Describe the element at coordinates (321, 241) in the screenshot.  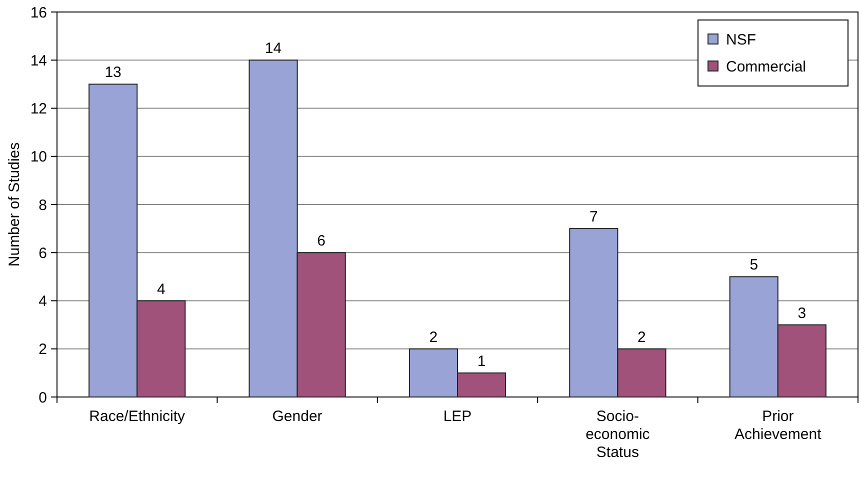
I see `data-label: 6` at that location.